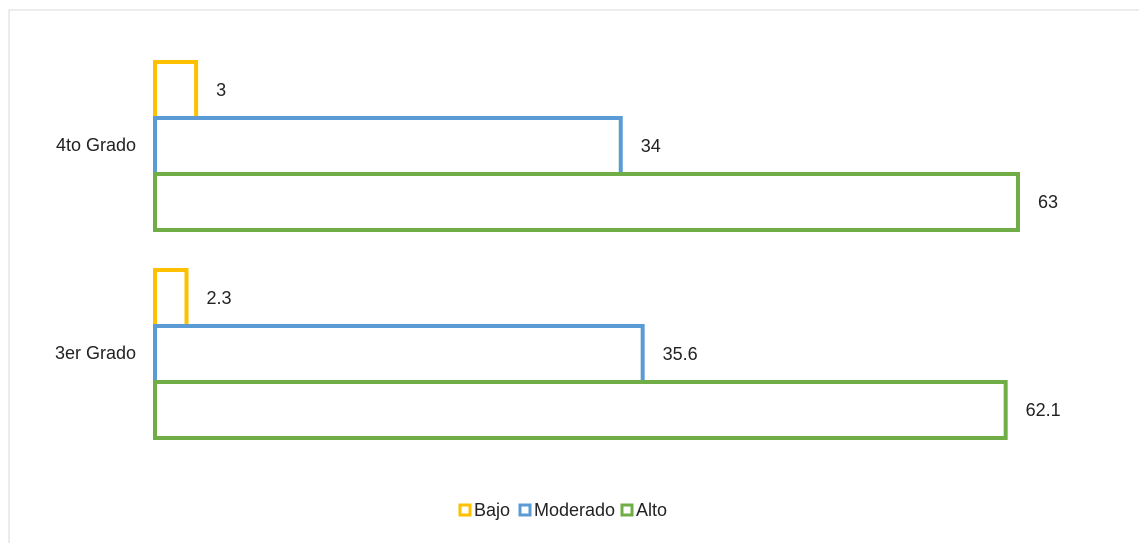 This screenshot has width=1139, height=543. What do you see at coordinates (680, 354) in the screenshot?
I see `data-label: 35.6` at bounding box center [680, 354].